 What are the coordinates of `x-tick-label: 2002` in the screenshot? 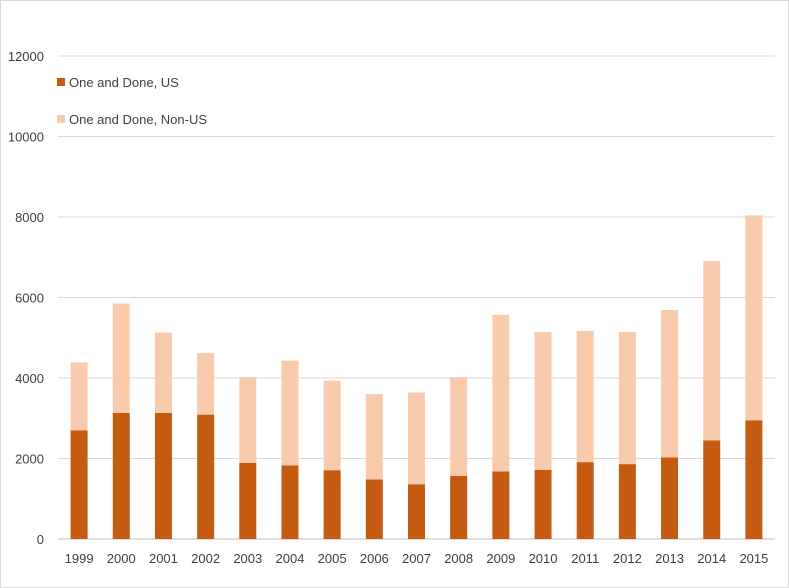 It's located at (205, 558).